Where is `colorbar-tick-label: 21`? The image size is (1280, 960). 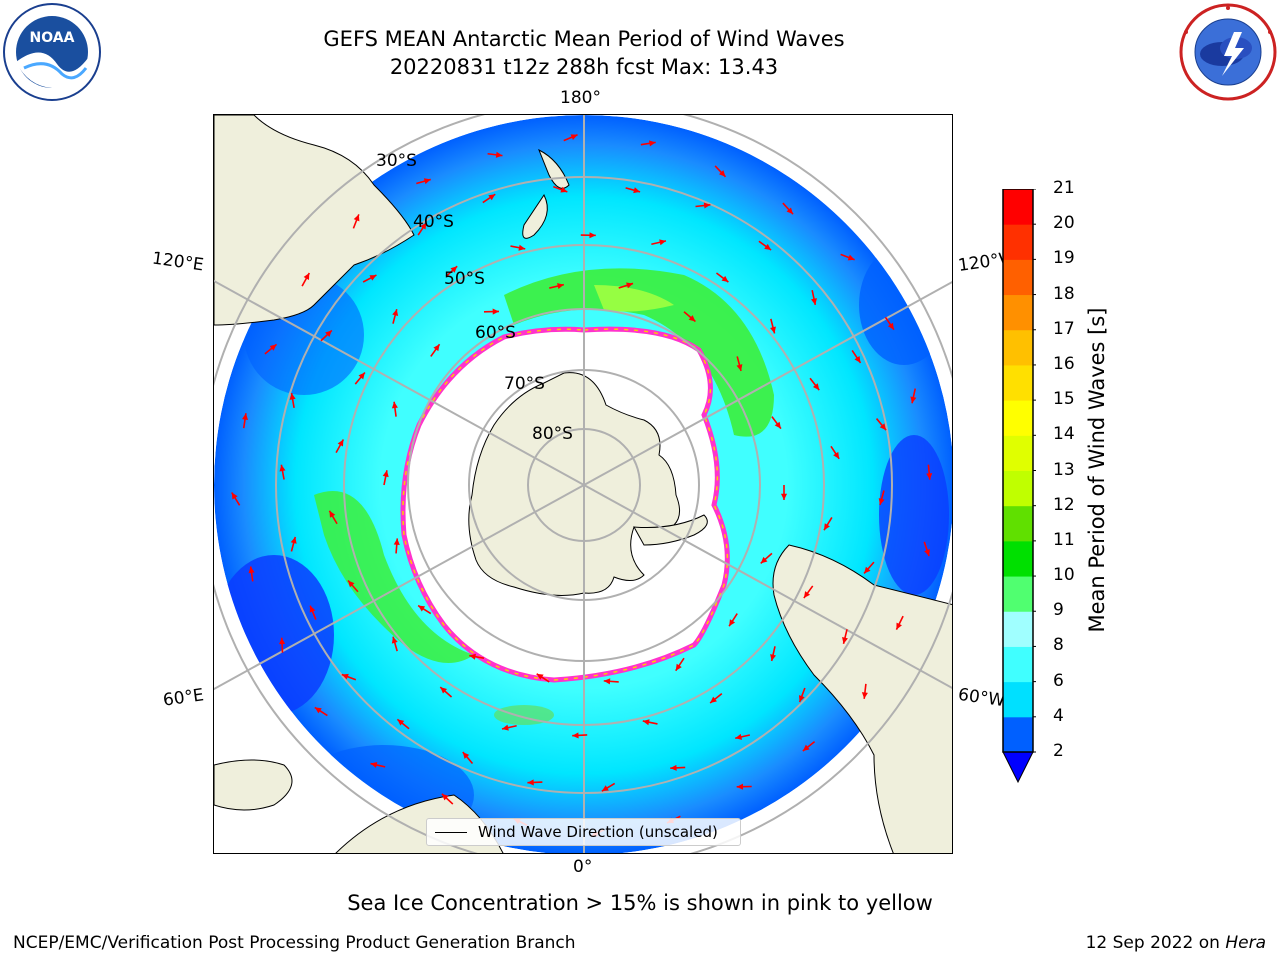
colorbar-tick-label: 21 is located at coordinates (1064, 188).